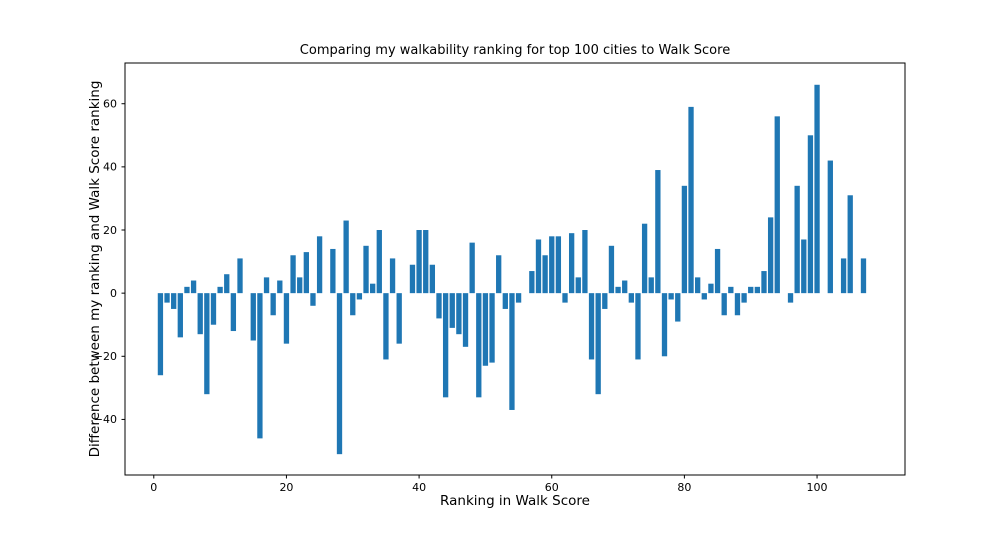  Describe the element at coordinates (153, 487) in the screenshot. I see `x-tick-label: 0` at that location.